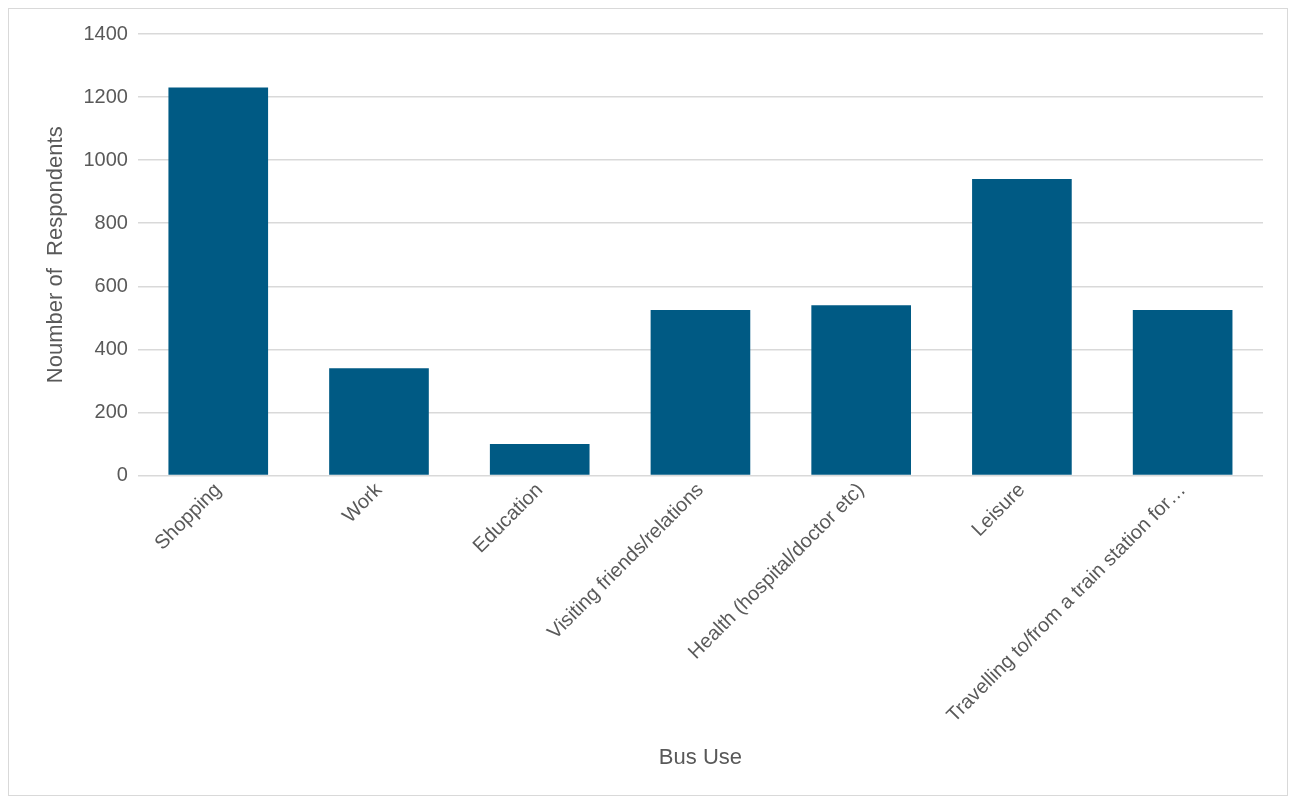  What do you see at coordinates (700, 756) in the screenshot?
I see `x-axis-title: Bus Use` at bounding box center [700, 756].